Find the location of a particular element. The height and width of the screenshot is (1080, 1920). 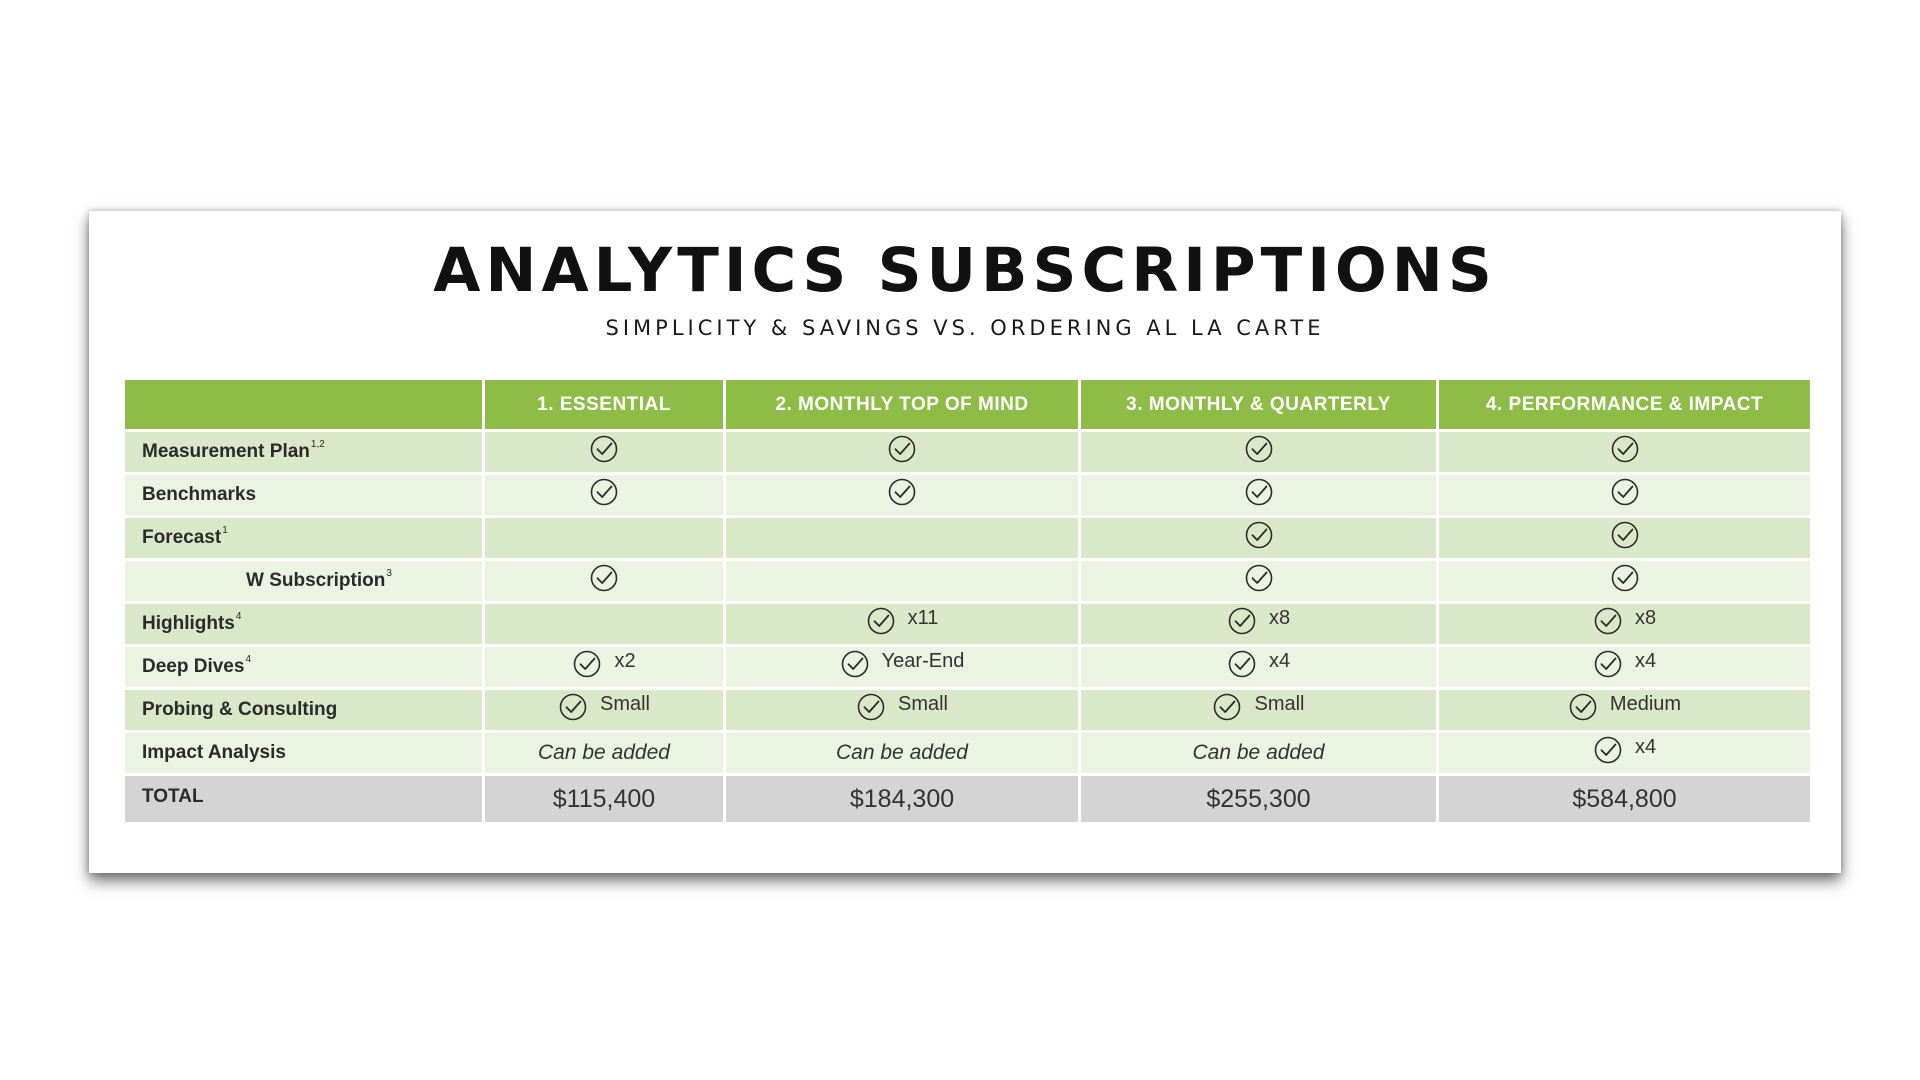

cell-content: x11 is located at coordinates (902, 621).